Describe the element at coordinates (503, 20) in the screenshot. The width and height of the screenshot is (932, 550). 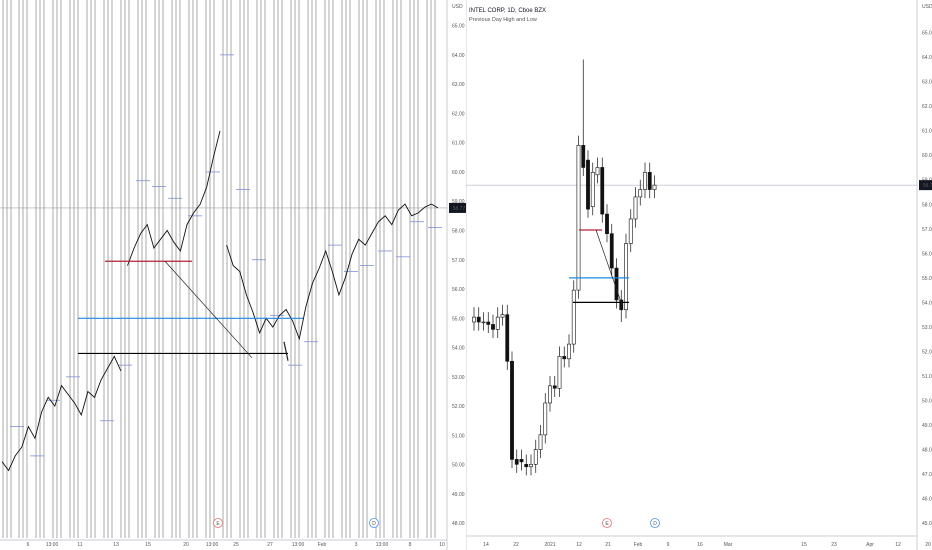
I see `indicator-name: Previous Day High and Low` at that location.